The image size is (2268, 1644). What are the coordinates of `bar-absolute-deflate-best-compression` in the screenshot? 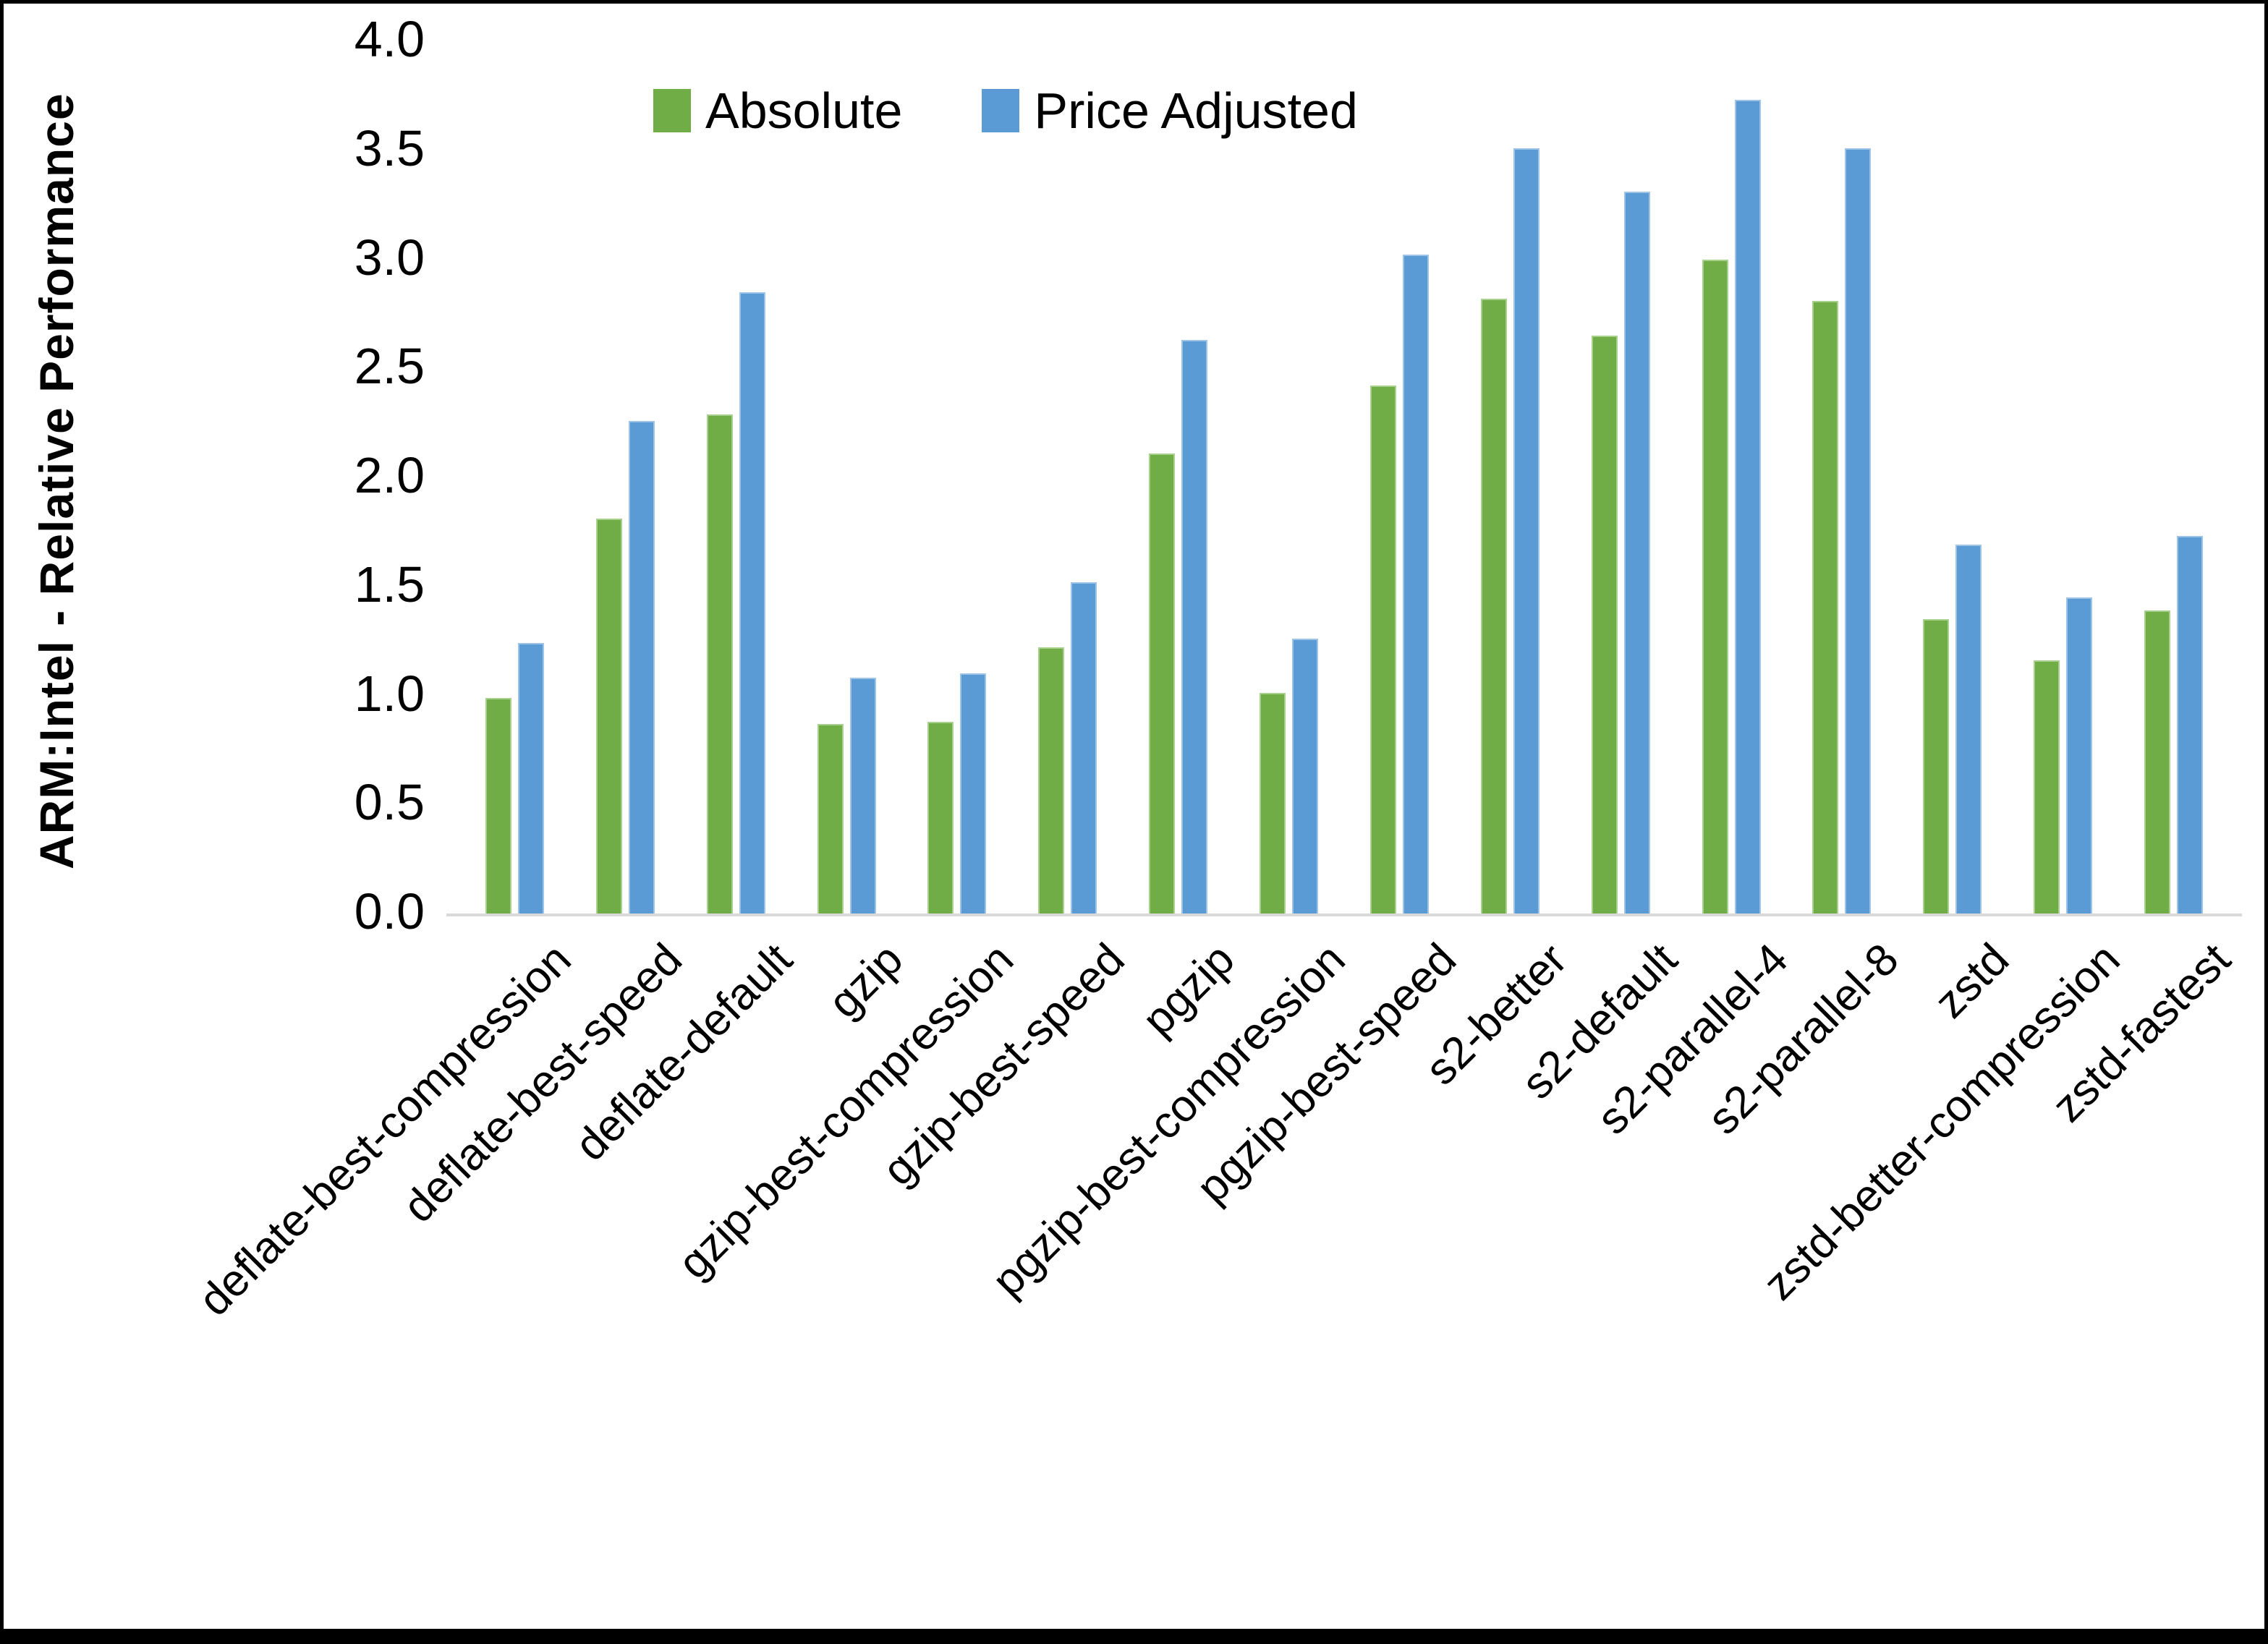 It's located at (498, 805).